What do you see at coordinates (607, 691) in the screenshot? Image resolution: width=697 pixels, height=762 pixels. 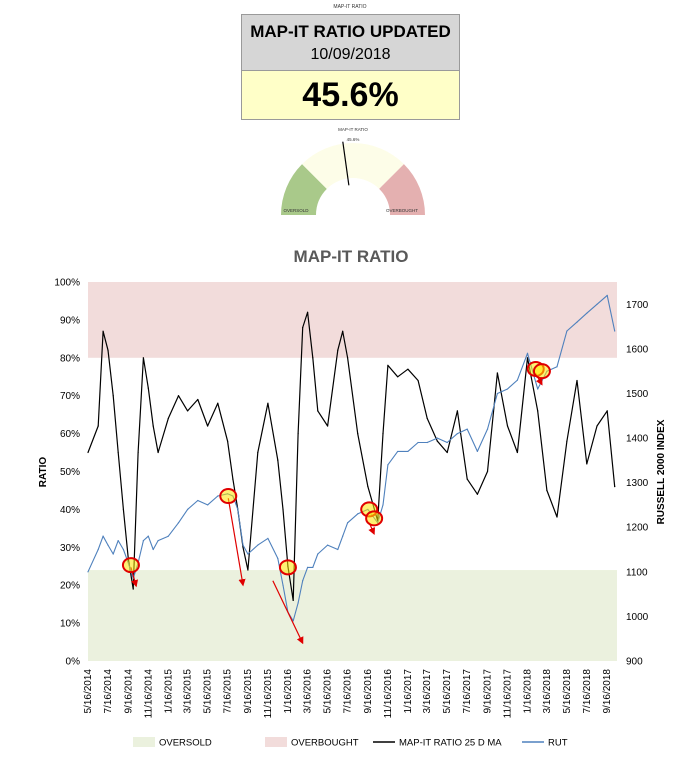 I see `x-tick-label: 9/16/2018` at bounding box center [607, 691].